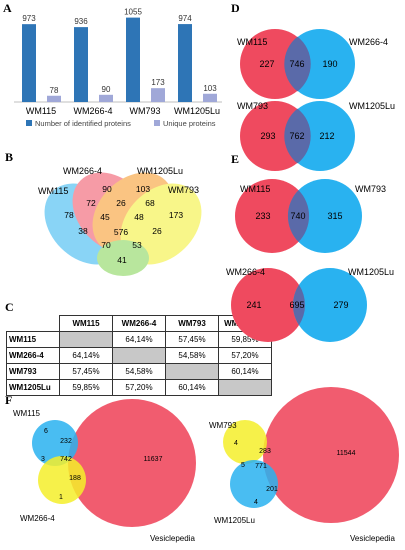 The width and height of the screenshot is (405, 550). Describe the element at coordinates (272, 489) in the screenshot. I see `venn-f2-value: 201` at that location.